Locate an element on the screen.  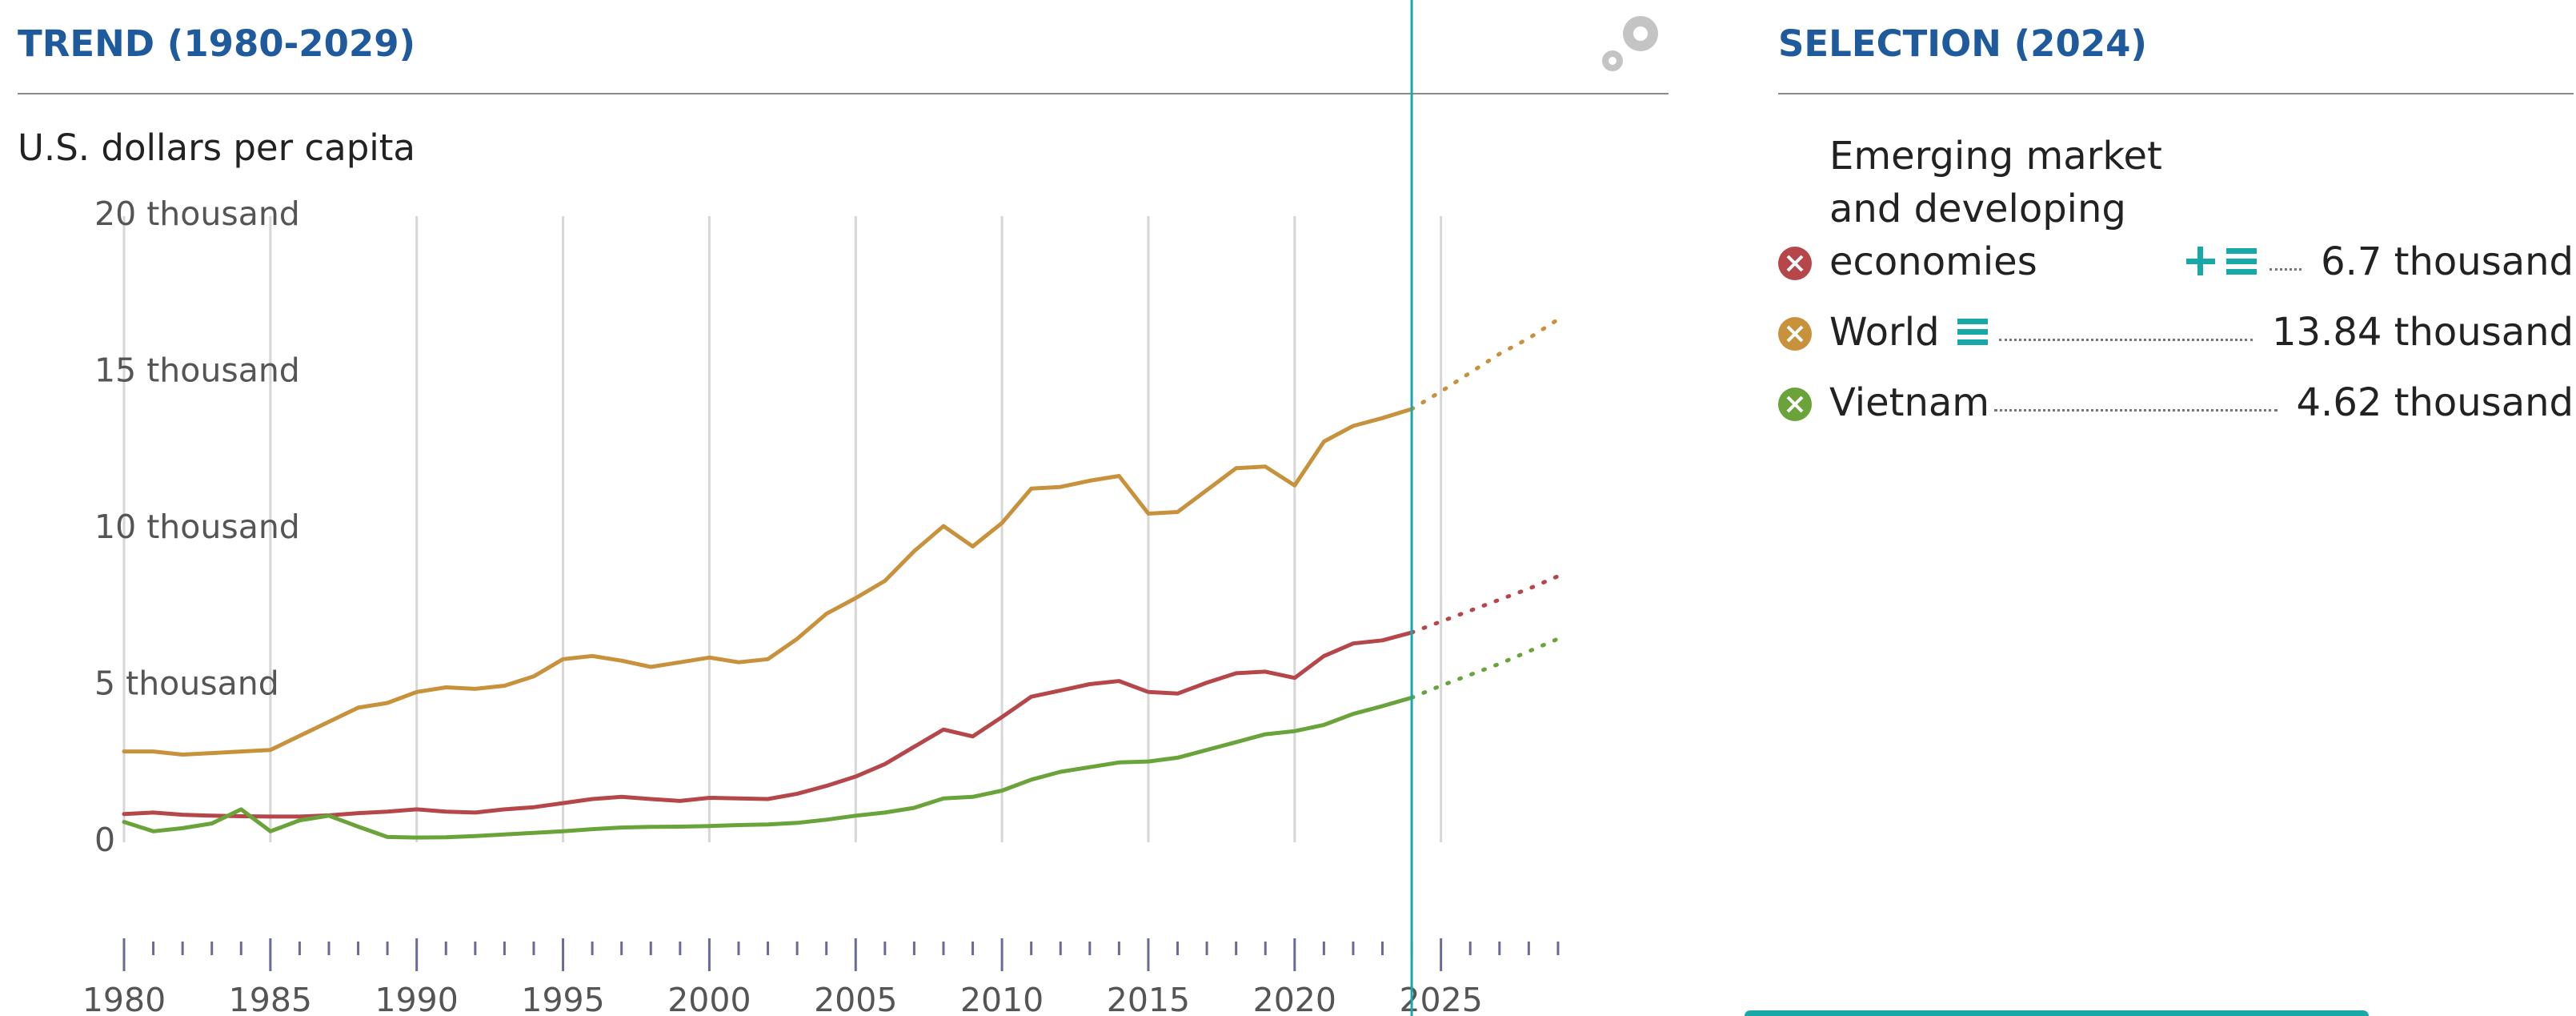
y-tick-label: 10 thousand is located at coordinates (197, 527).